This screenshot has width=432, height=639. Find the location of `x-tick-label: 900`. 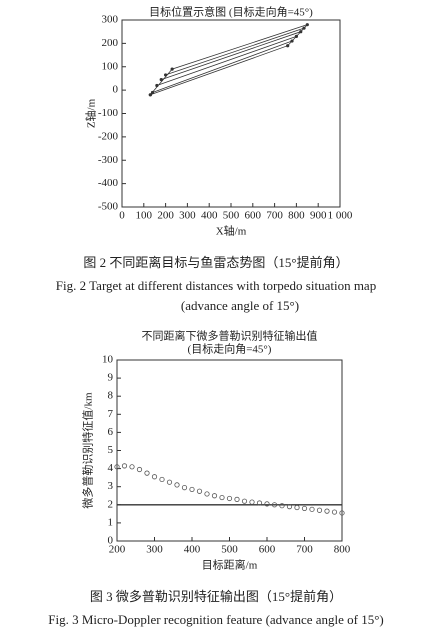

x-tick-label: 900 is located at coordinates (318, 216).